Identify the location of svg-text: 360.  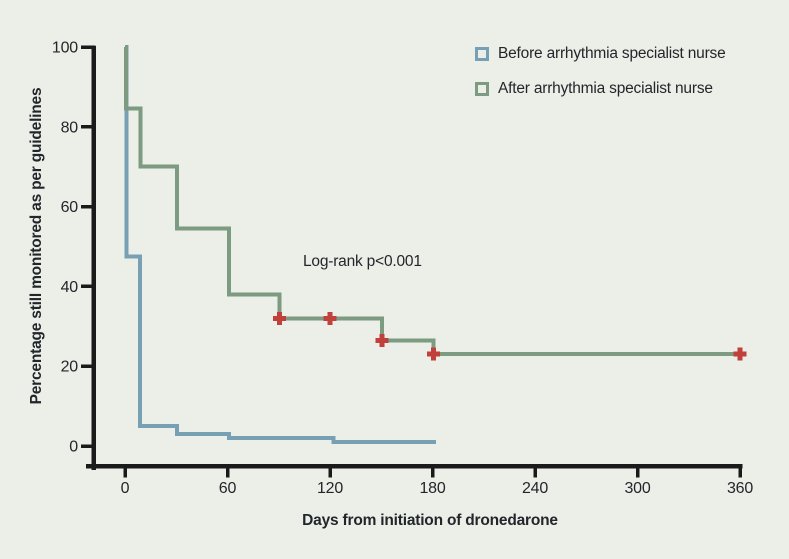
(740, 488).